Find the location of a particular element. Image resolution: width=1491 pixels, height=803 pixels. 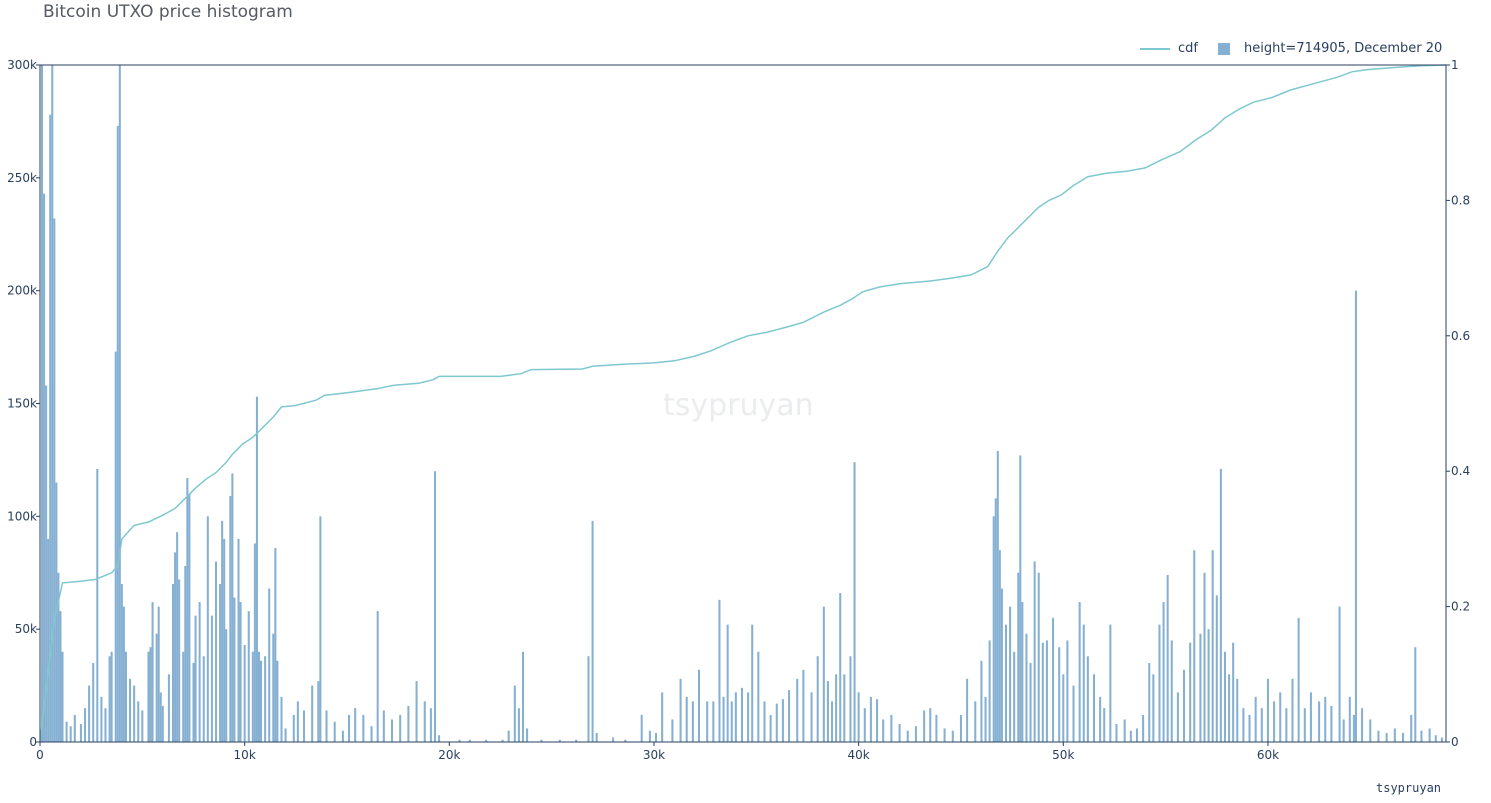

x-tick-label: 10k is located at coordinates (245, 755).